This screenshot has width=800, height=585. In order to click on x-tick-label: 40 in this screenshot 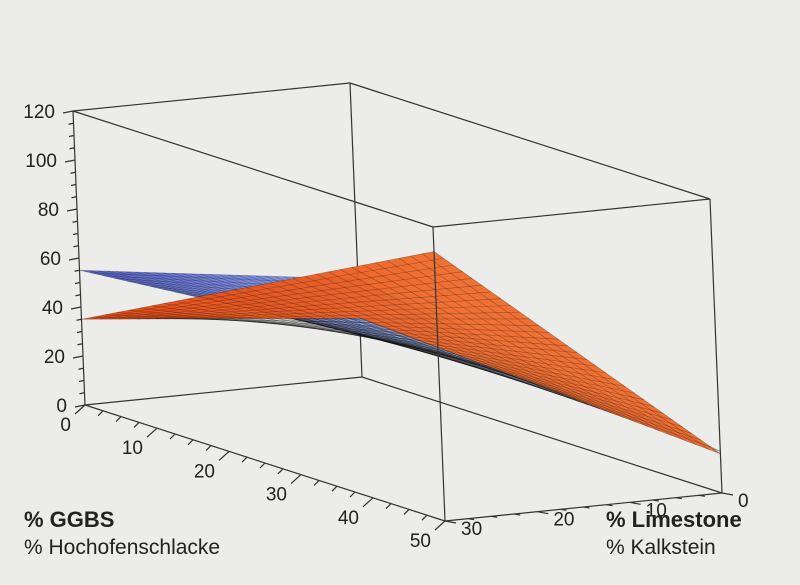, I will do `click(348, 518)`.